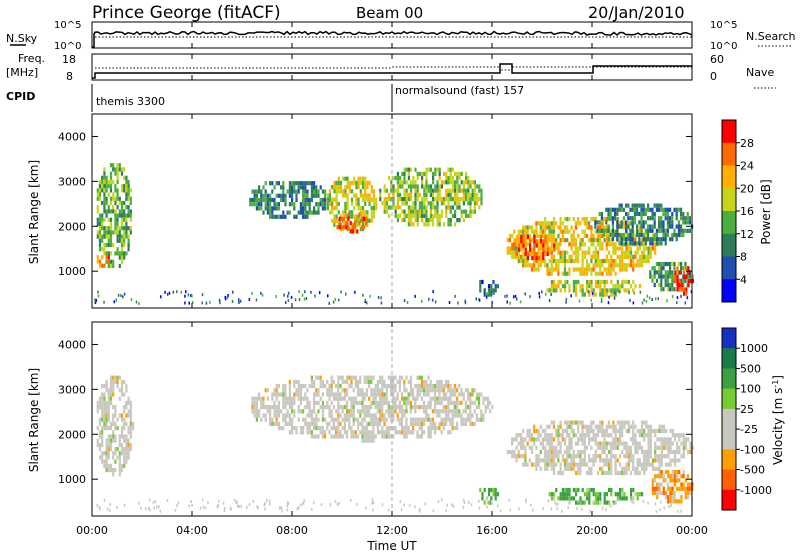 Image resolution: width=800 pixels, height=554 pixels. I want to click on y-tick-label: 1000, so click(72, 479).